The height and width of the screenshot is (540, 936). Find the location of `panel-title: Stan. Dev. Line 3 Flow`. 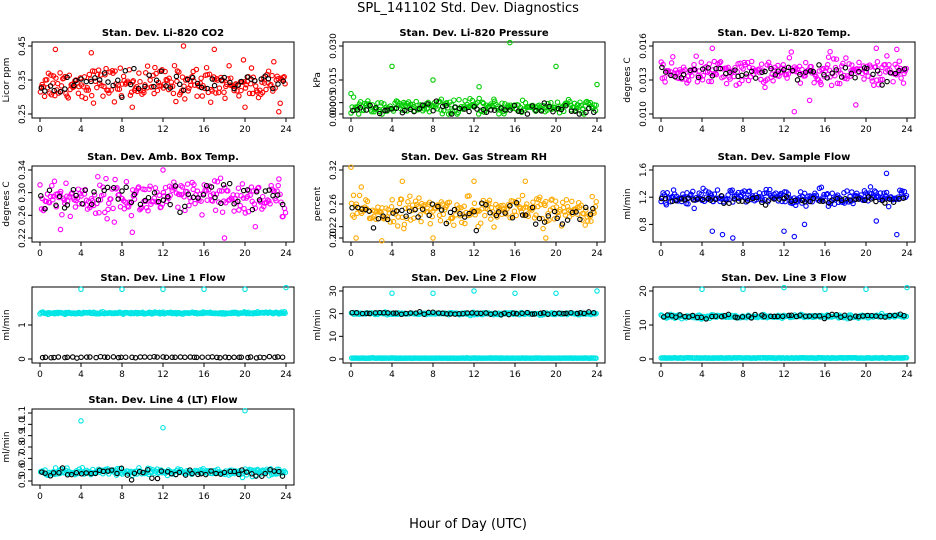

panel-title: Stan. Dev. Line 3 Flow is located at coordinates (783, 278).